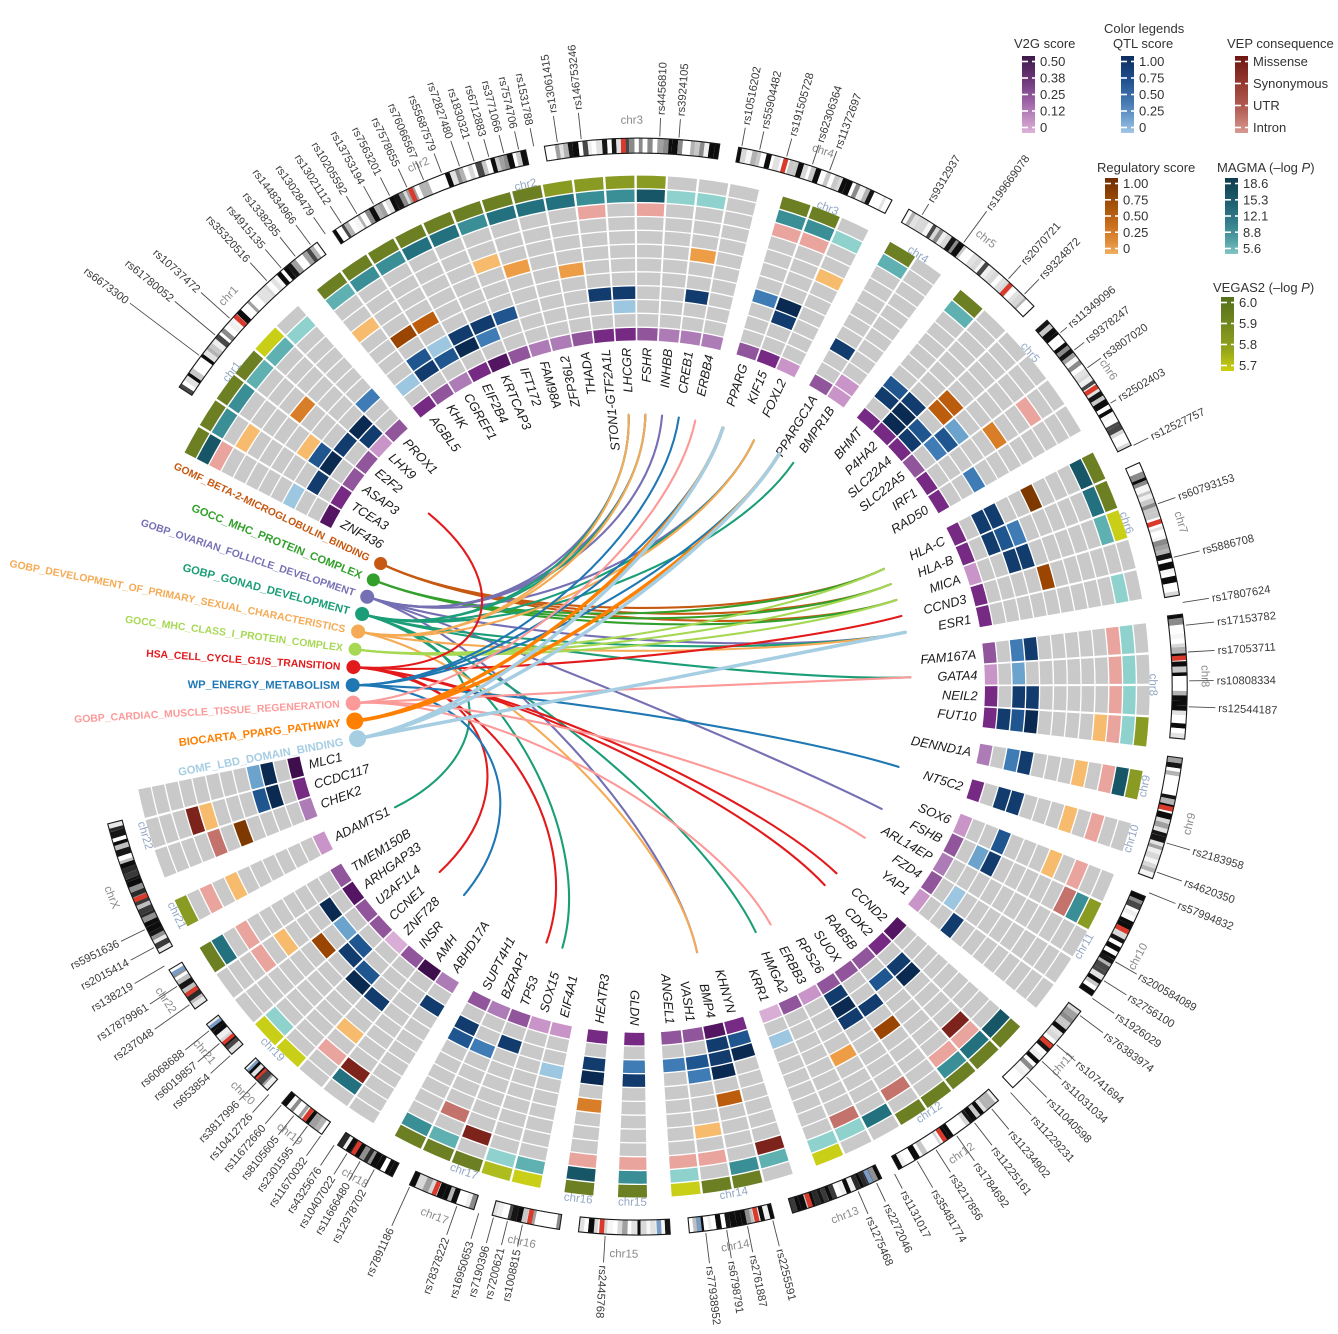 The height and width of the screenshot is (1334, 1338). What do you see at coordinates (1052, 111) in the screenshot?
I see `svg-text: 0.12` at bounding box center [1052, 111].